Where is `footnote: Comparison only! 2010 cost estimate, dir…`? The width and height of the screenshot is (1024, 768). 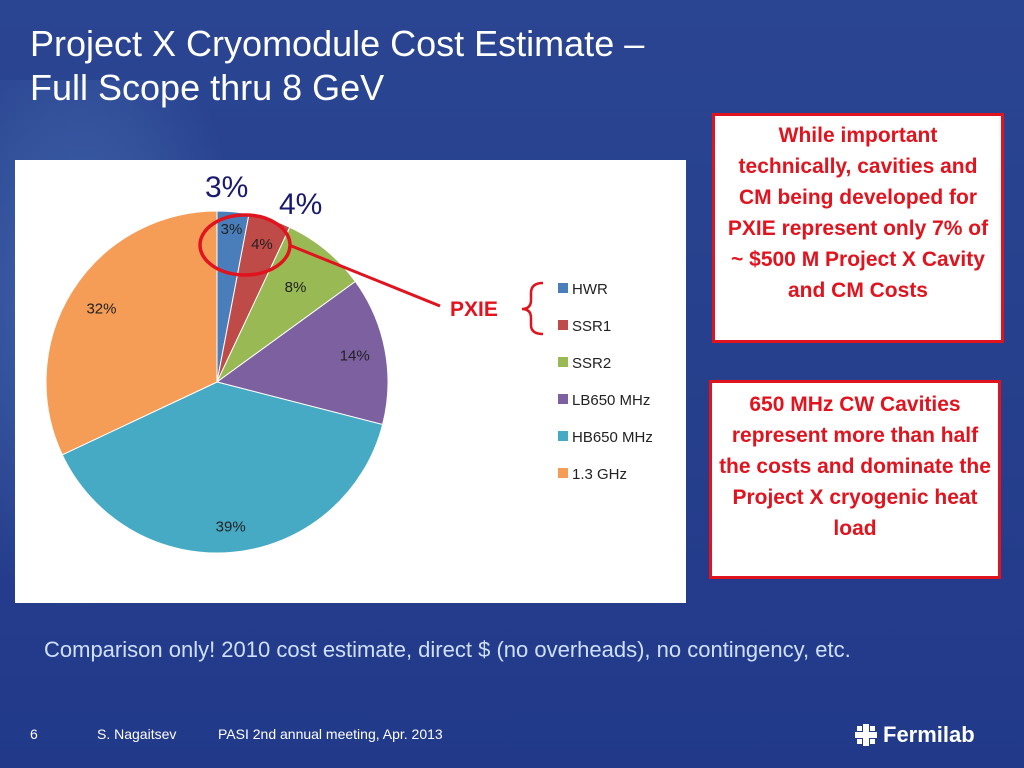 footnote: Comparison only! 2010 cost estimate, dir… is located at coordinates (447, 649).